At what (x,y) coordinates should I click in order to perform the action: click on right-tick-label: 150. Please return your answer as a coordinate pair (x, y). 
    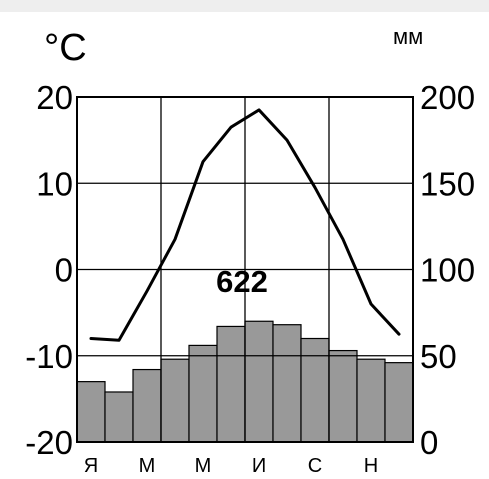
    Looking at the image, I should click on (447, 183).